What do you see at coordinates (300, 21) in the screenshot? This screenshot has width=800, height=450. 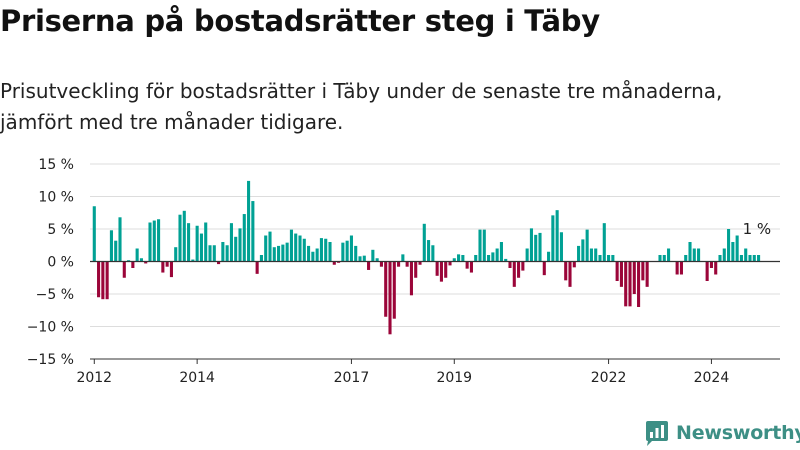 I see `chart-title: Priserna på bostadsrätter steg i Täby` at bounding box center [300, 21].